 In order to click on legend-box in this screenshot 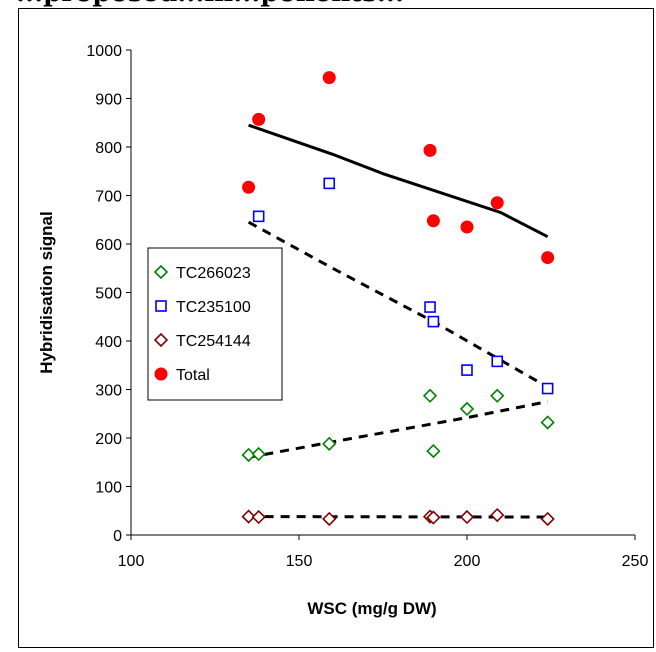, I will do `click(215, 324)`.